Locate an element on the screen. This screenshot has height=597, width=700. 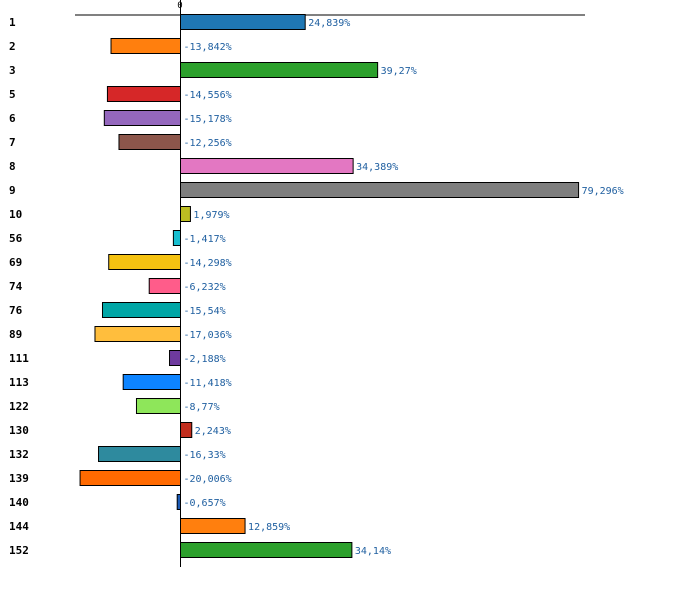
value-label: 79,296% is located at coordinates (603, 191).